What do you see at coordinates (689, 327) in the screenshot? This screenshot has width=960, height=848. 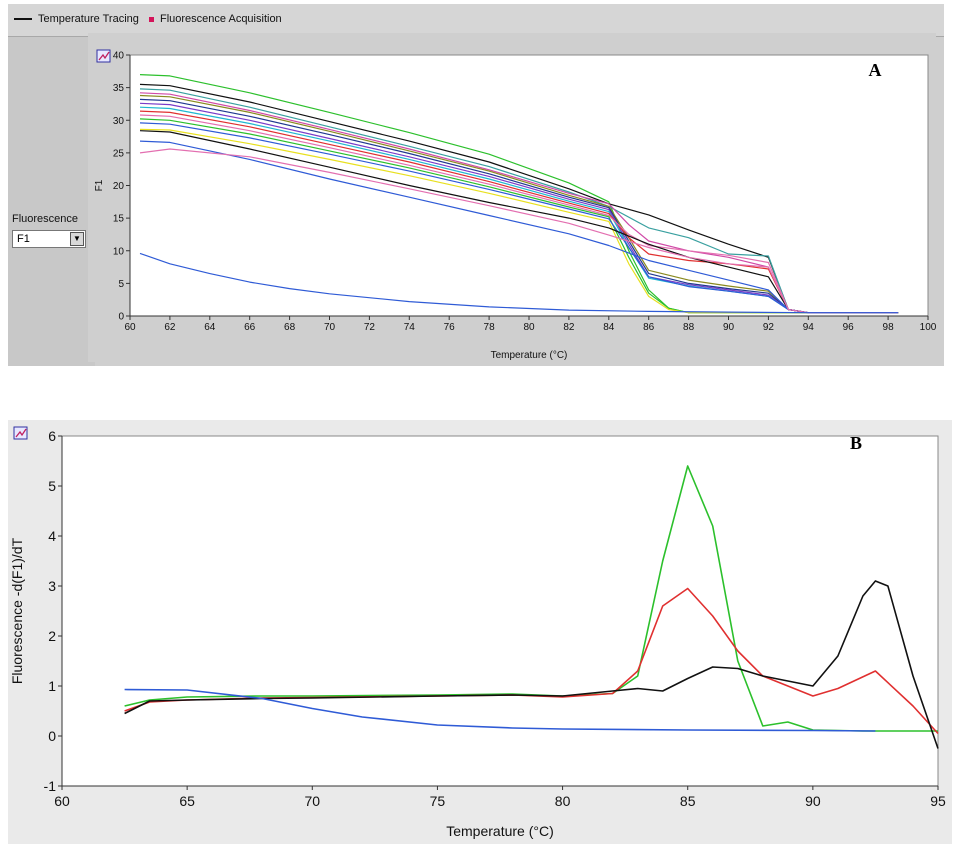 I see `x-tick-label: 88` at bounding box center [689, 327].